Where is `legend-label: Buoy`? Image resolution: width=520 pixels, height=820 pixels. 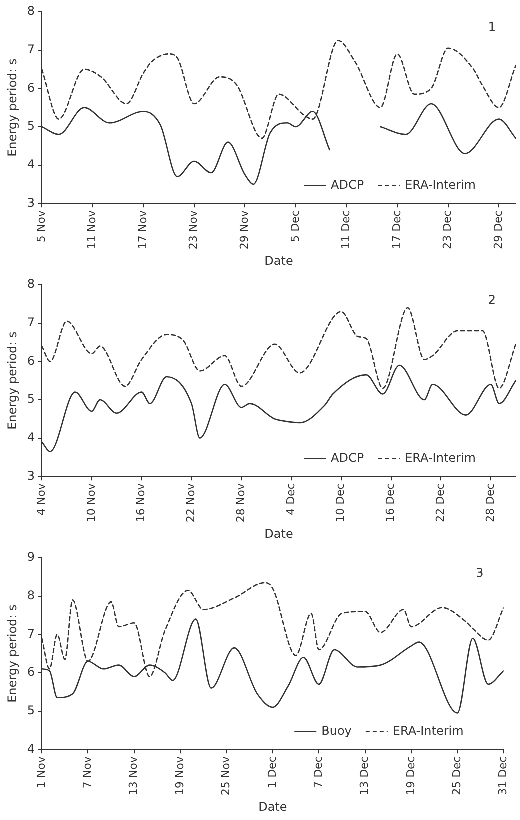 legend-label: Buoy is located at coordinates (337, 731).